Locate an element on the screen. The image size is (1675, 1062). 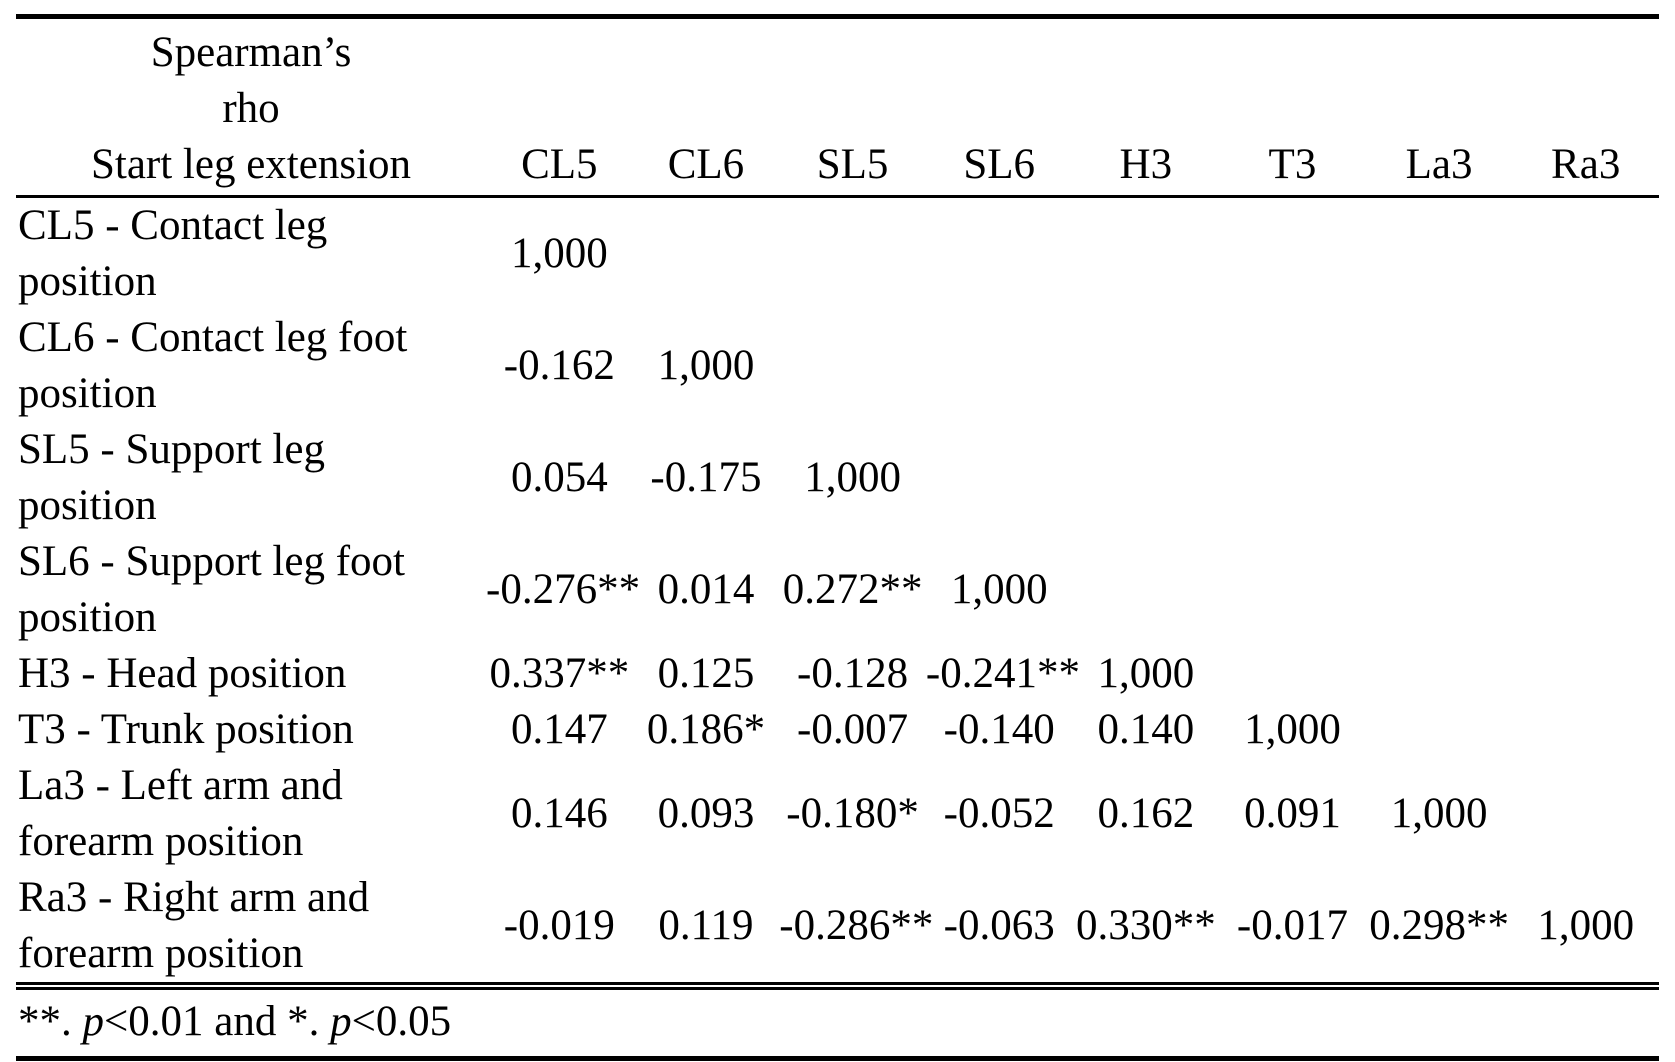
corr-cell: -0.140 is located at coordinates (999, 729).